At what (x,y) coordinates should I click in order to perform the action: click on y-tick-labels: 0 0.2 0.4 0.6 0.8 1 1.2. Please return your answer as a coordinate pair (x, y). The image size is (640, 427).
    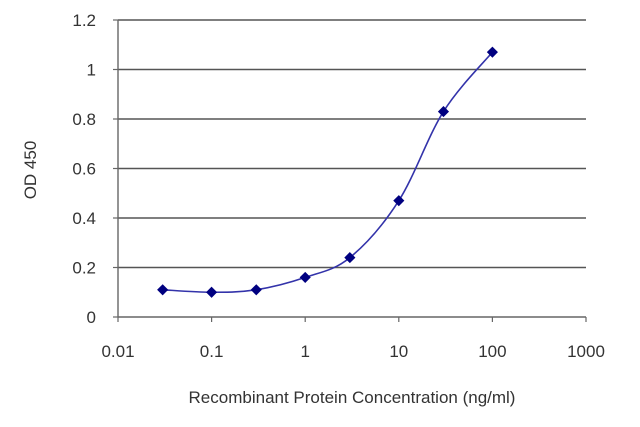
    Looking at the image, I should click on (84, 169).